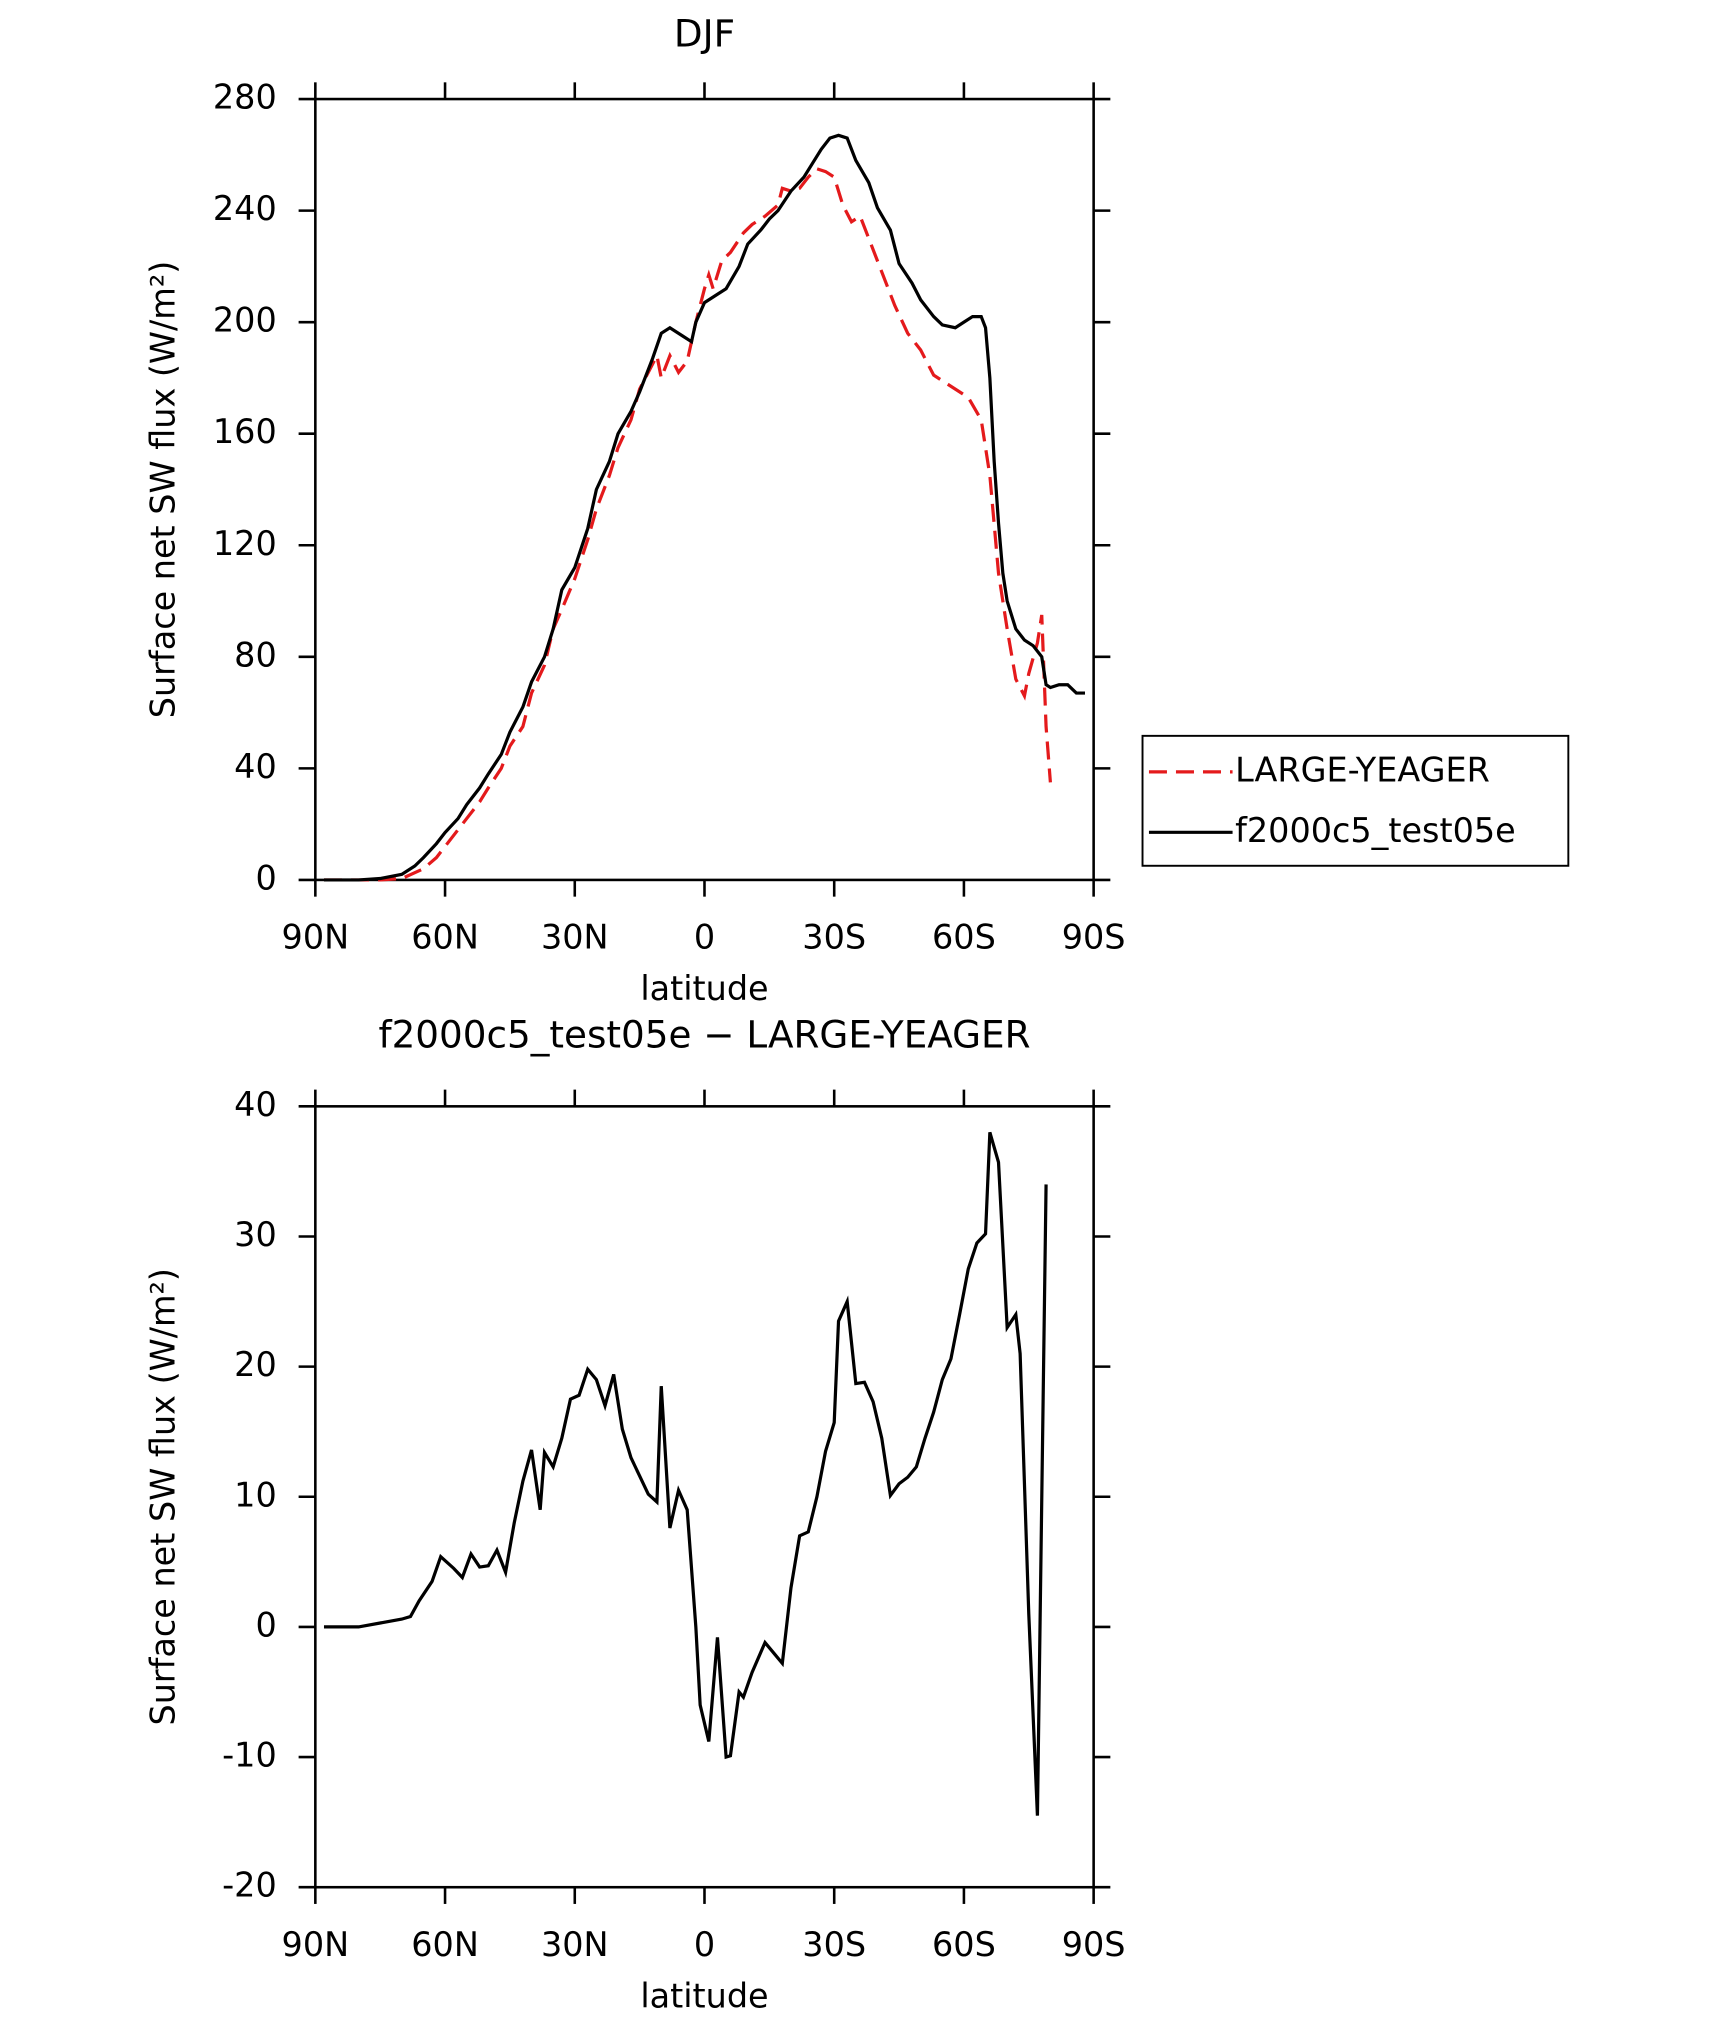  I want to click on y-tick-label: 200, so click(245, 320).